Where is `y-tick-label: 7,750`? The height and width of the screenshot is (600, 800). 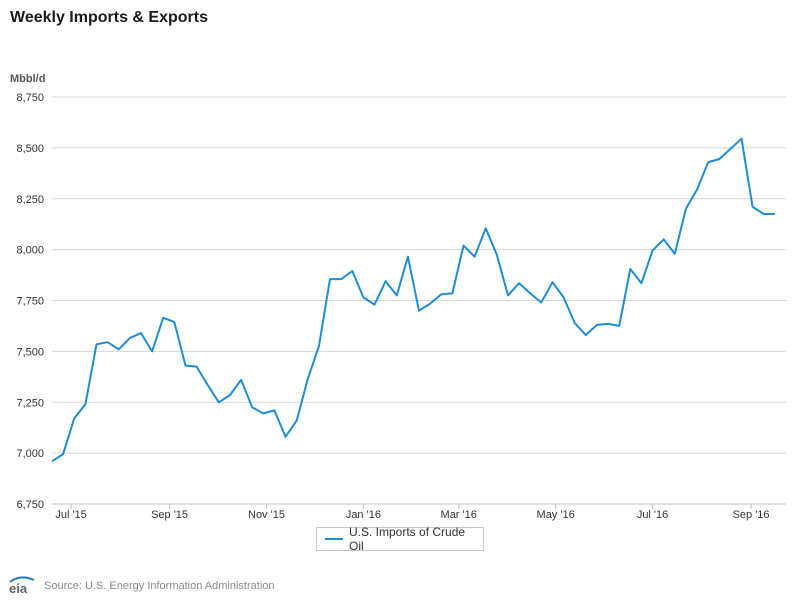 y-tick-label: 7,750 is located at coordinates (30, 302).